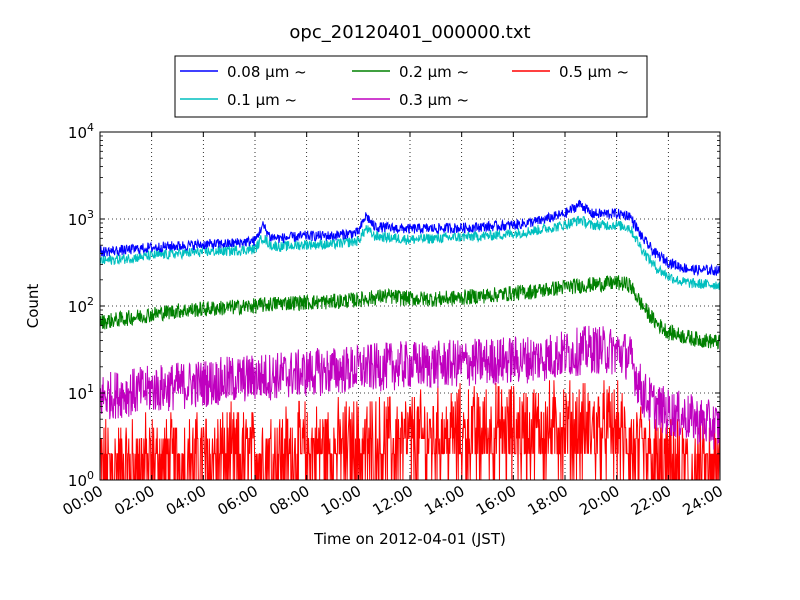 The image size is (800, 600). I want to click on y-tick-label: 10¹, so click(81, 392).